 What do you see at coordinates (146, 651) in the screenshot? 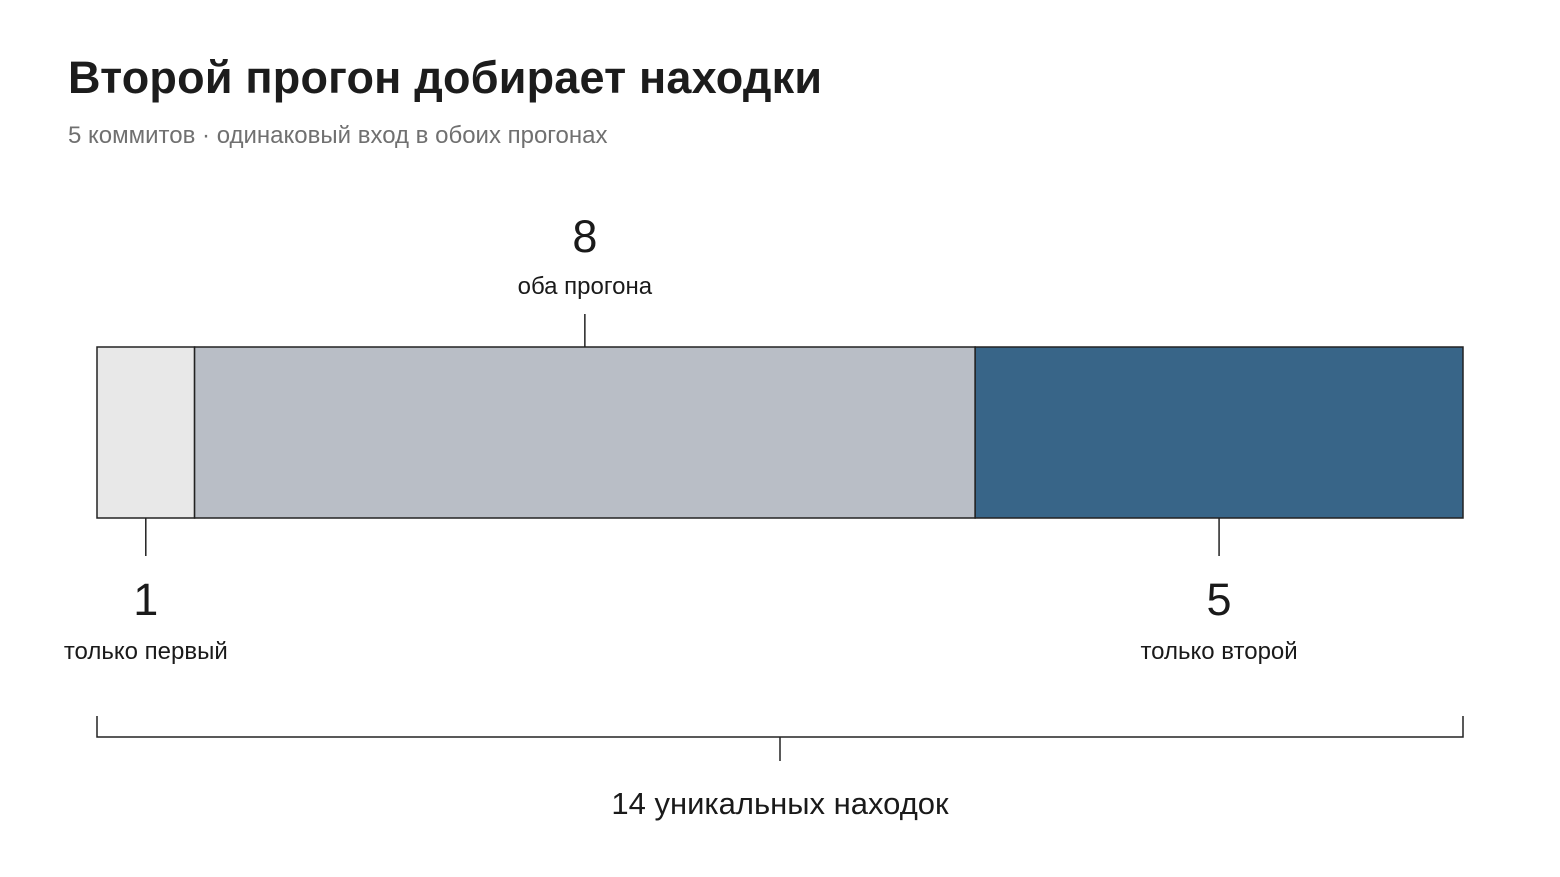
I see `category-label-only-first: только первый` at bounding box center [146, 651].